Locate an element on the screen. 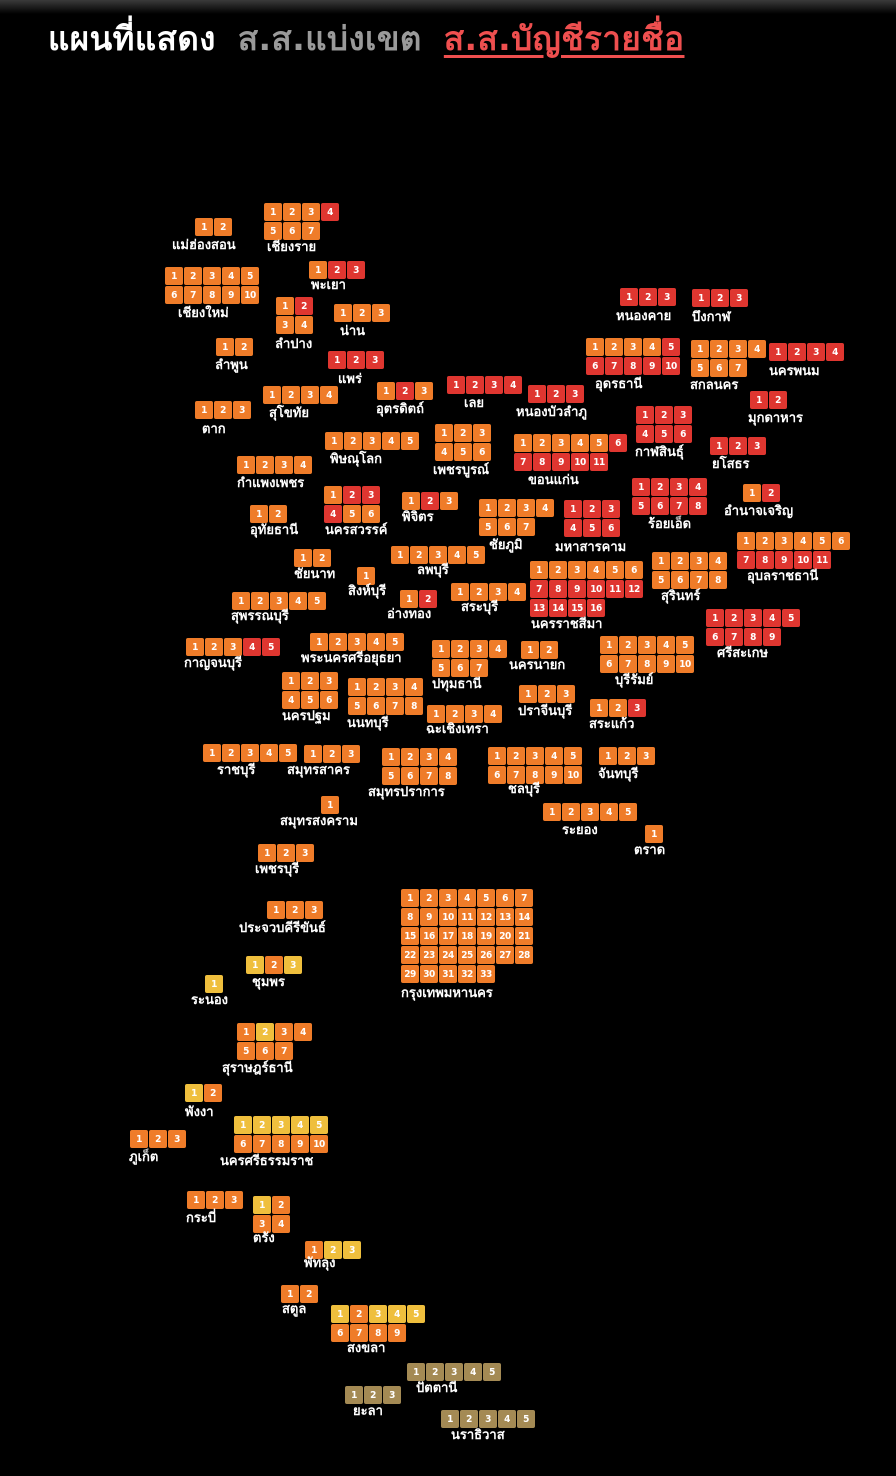 Image resolution: width=896 pixels, height=1476 pixels. seat-cell: 26 is located at coordinates (486, 955).